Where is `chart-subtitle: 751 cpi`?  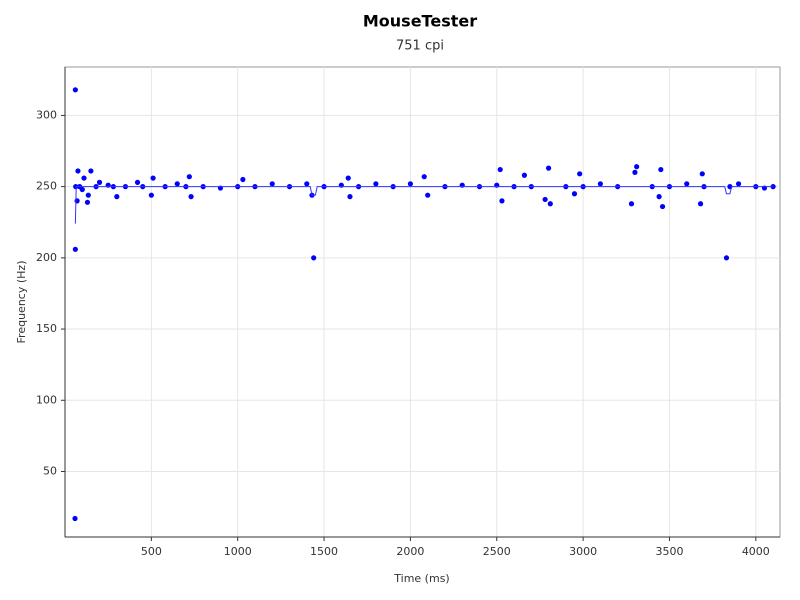
chart-subtitle: 751 cpi is located at coordinates (420, 46).